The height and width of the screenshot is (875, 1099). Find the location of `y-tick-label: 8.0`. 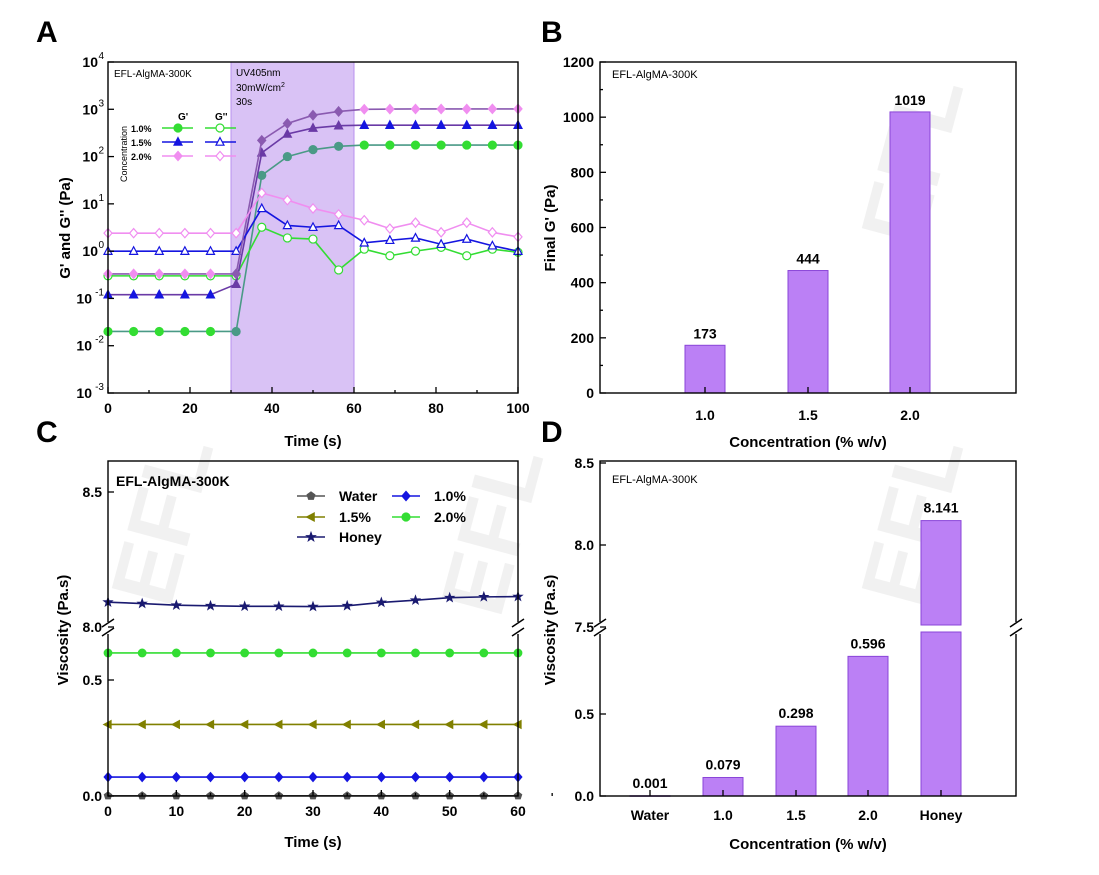

y-tick-label: 8.0 is located at coordinates (93, 627).